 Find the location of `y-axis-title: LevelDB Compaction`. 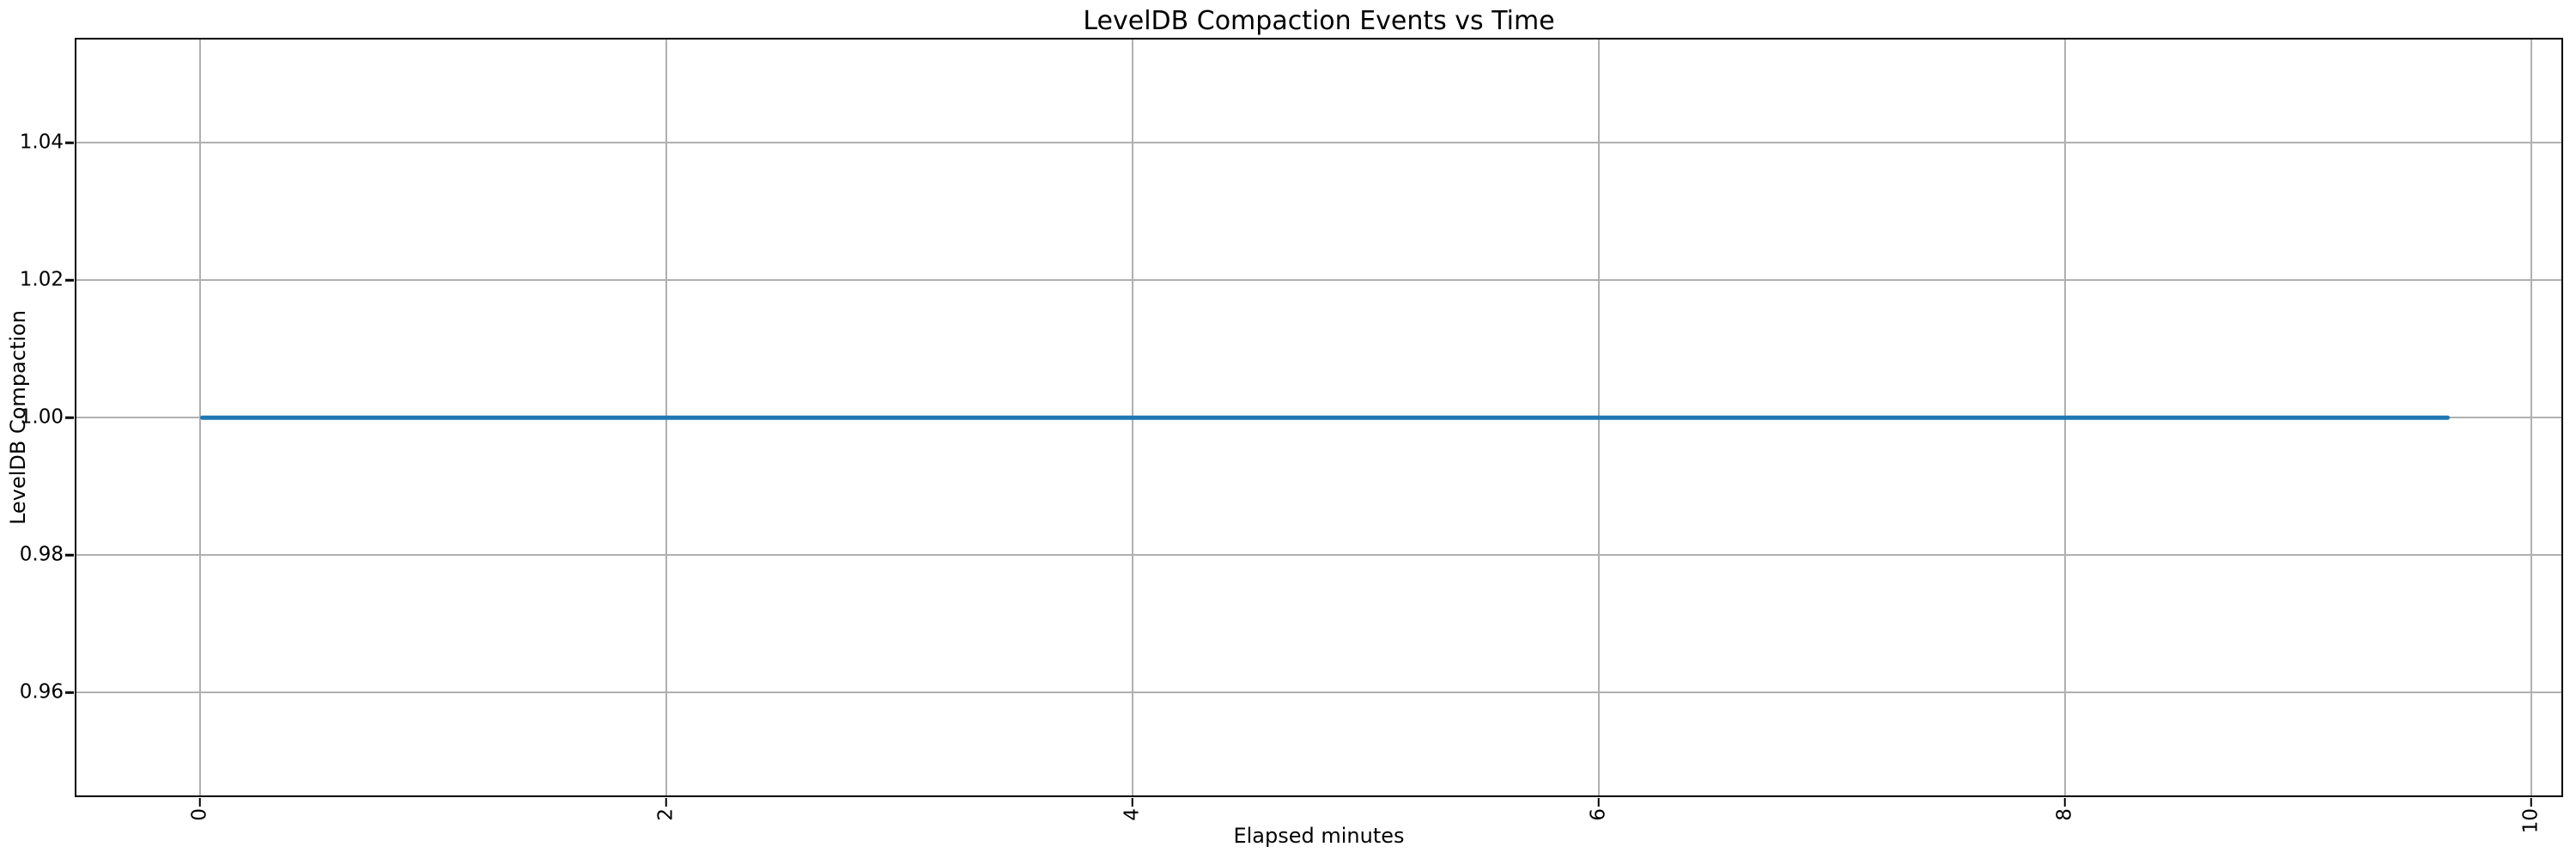

y-axis-title: LevelDB Compaction is located at coordinates (18, 417).